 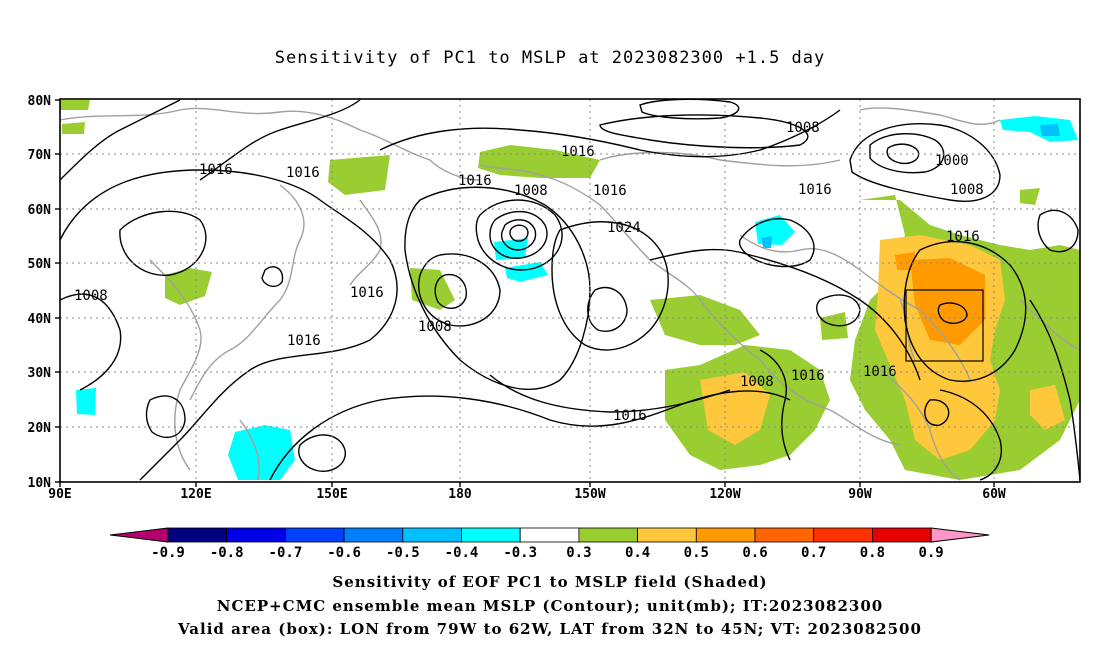 I want to click on lon-label: 150E, so click(x=331, y=494).